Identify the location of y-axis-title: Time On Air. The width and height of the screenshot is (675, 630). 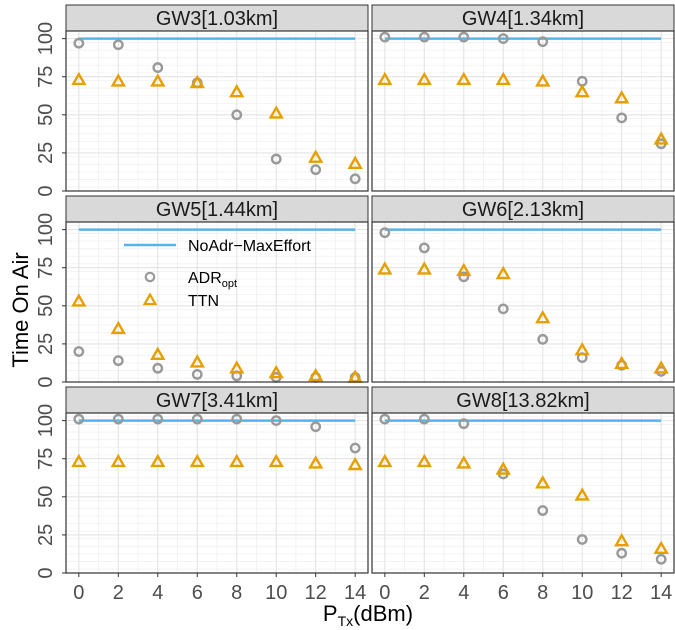
(20, 309).